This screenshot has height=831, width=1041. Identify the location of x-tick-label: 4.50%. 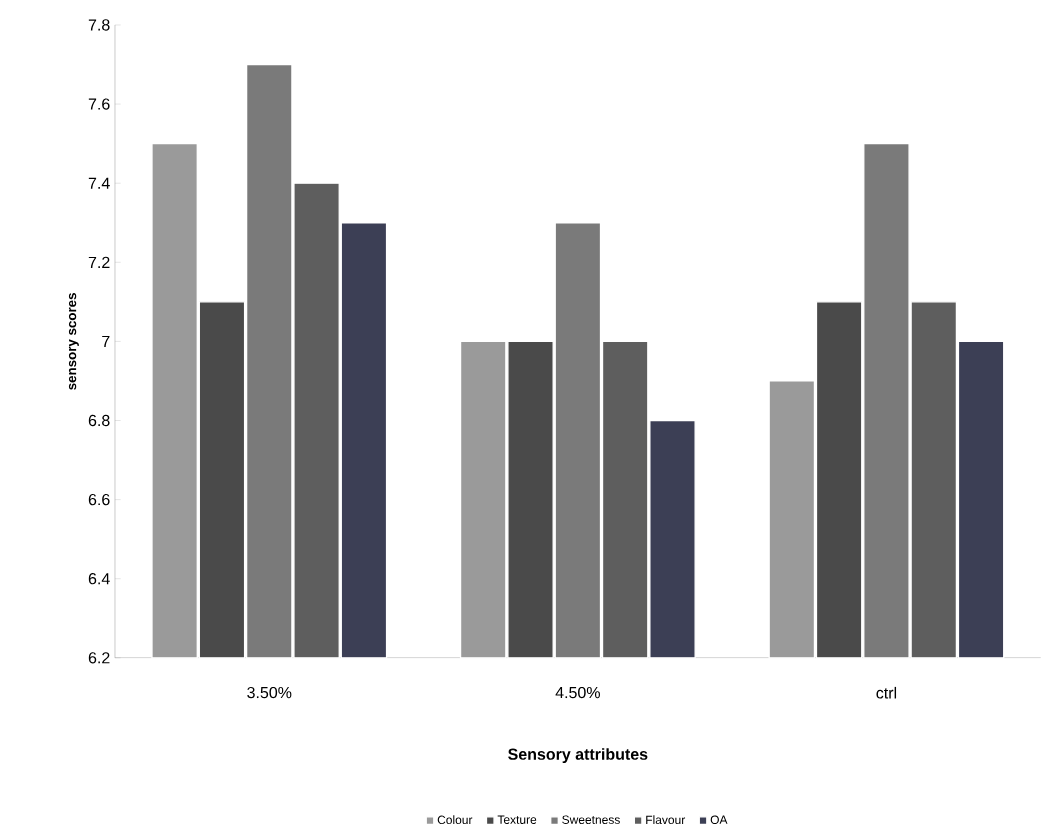
(577, 692).